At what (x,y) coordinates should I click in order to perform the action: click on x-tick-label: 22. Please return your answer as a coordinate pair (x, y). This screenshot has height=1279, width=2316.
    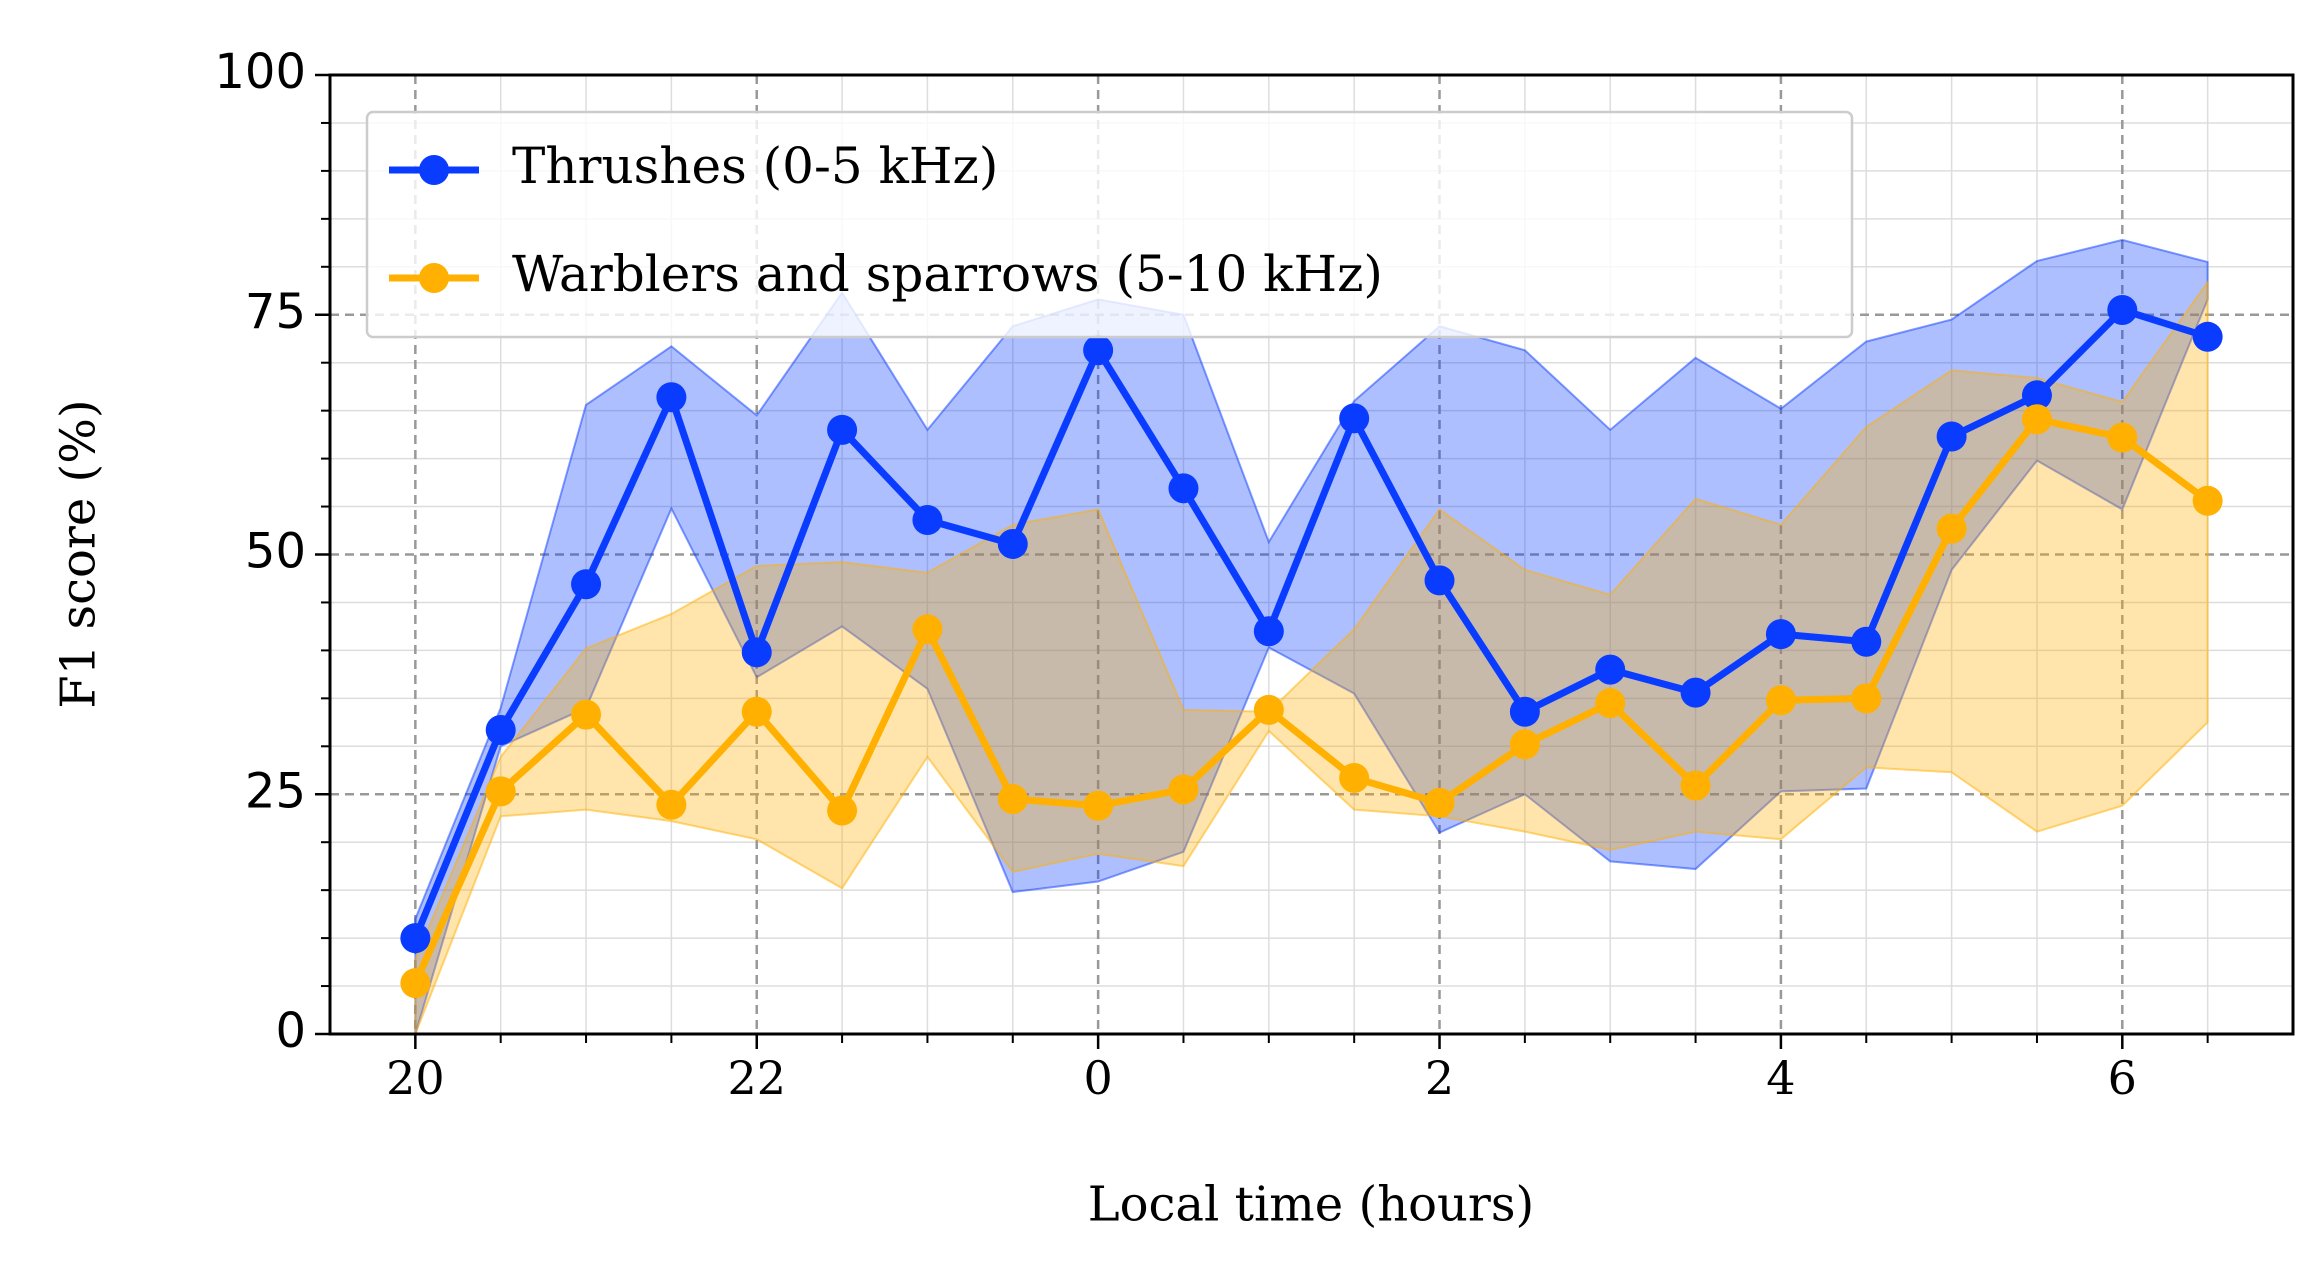
    Looking at the image, I should click on (756, 1078).